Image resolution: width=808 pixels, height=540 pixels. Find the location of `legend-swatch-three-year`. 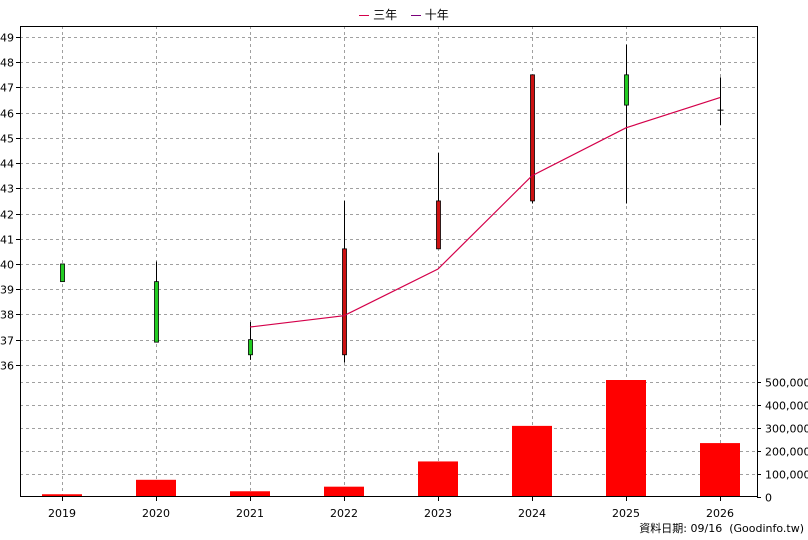

legend-swatch-three-year is located at coordinates (364, 15).